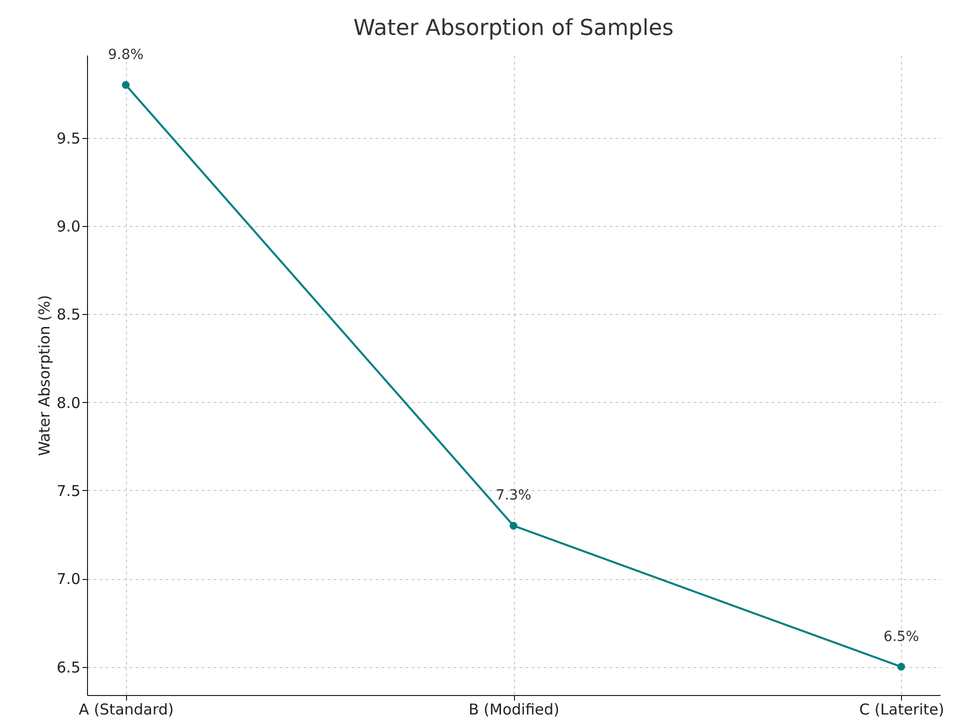 Image resolution: width=958 pixels, height=727 pixels. I want to click on x-tick-label: C (Laterite), so click(901, 709).